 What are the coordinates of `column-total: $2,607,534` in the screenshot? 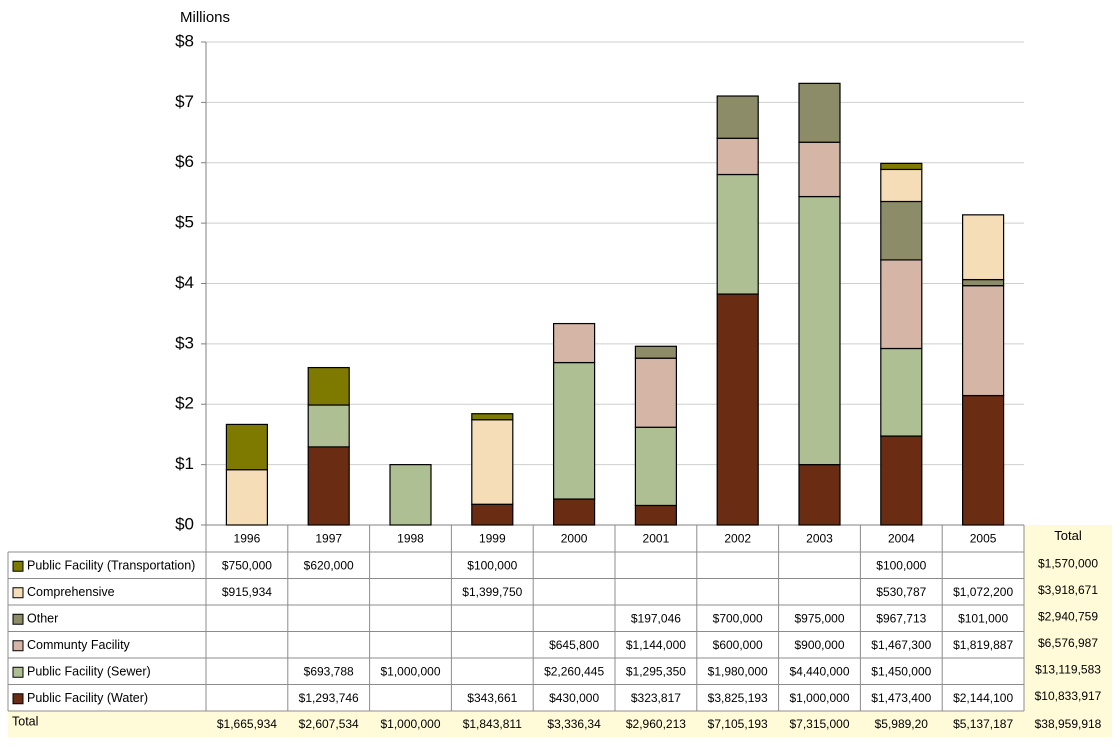 It's located at (329, 724).